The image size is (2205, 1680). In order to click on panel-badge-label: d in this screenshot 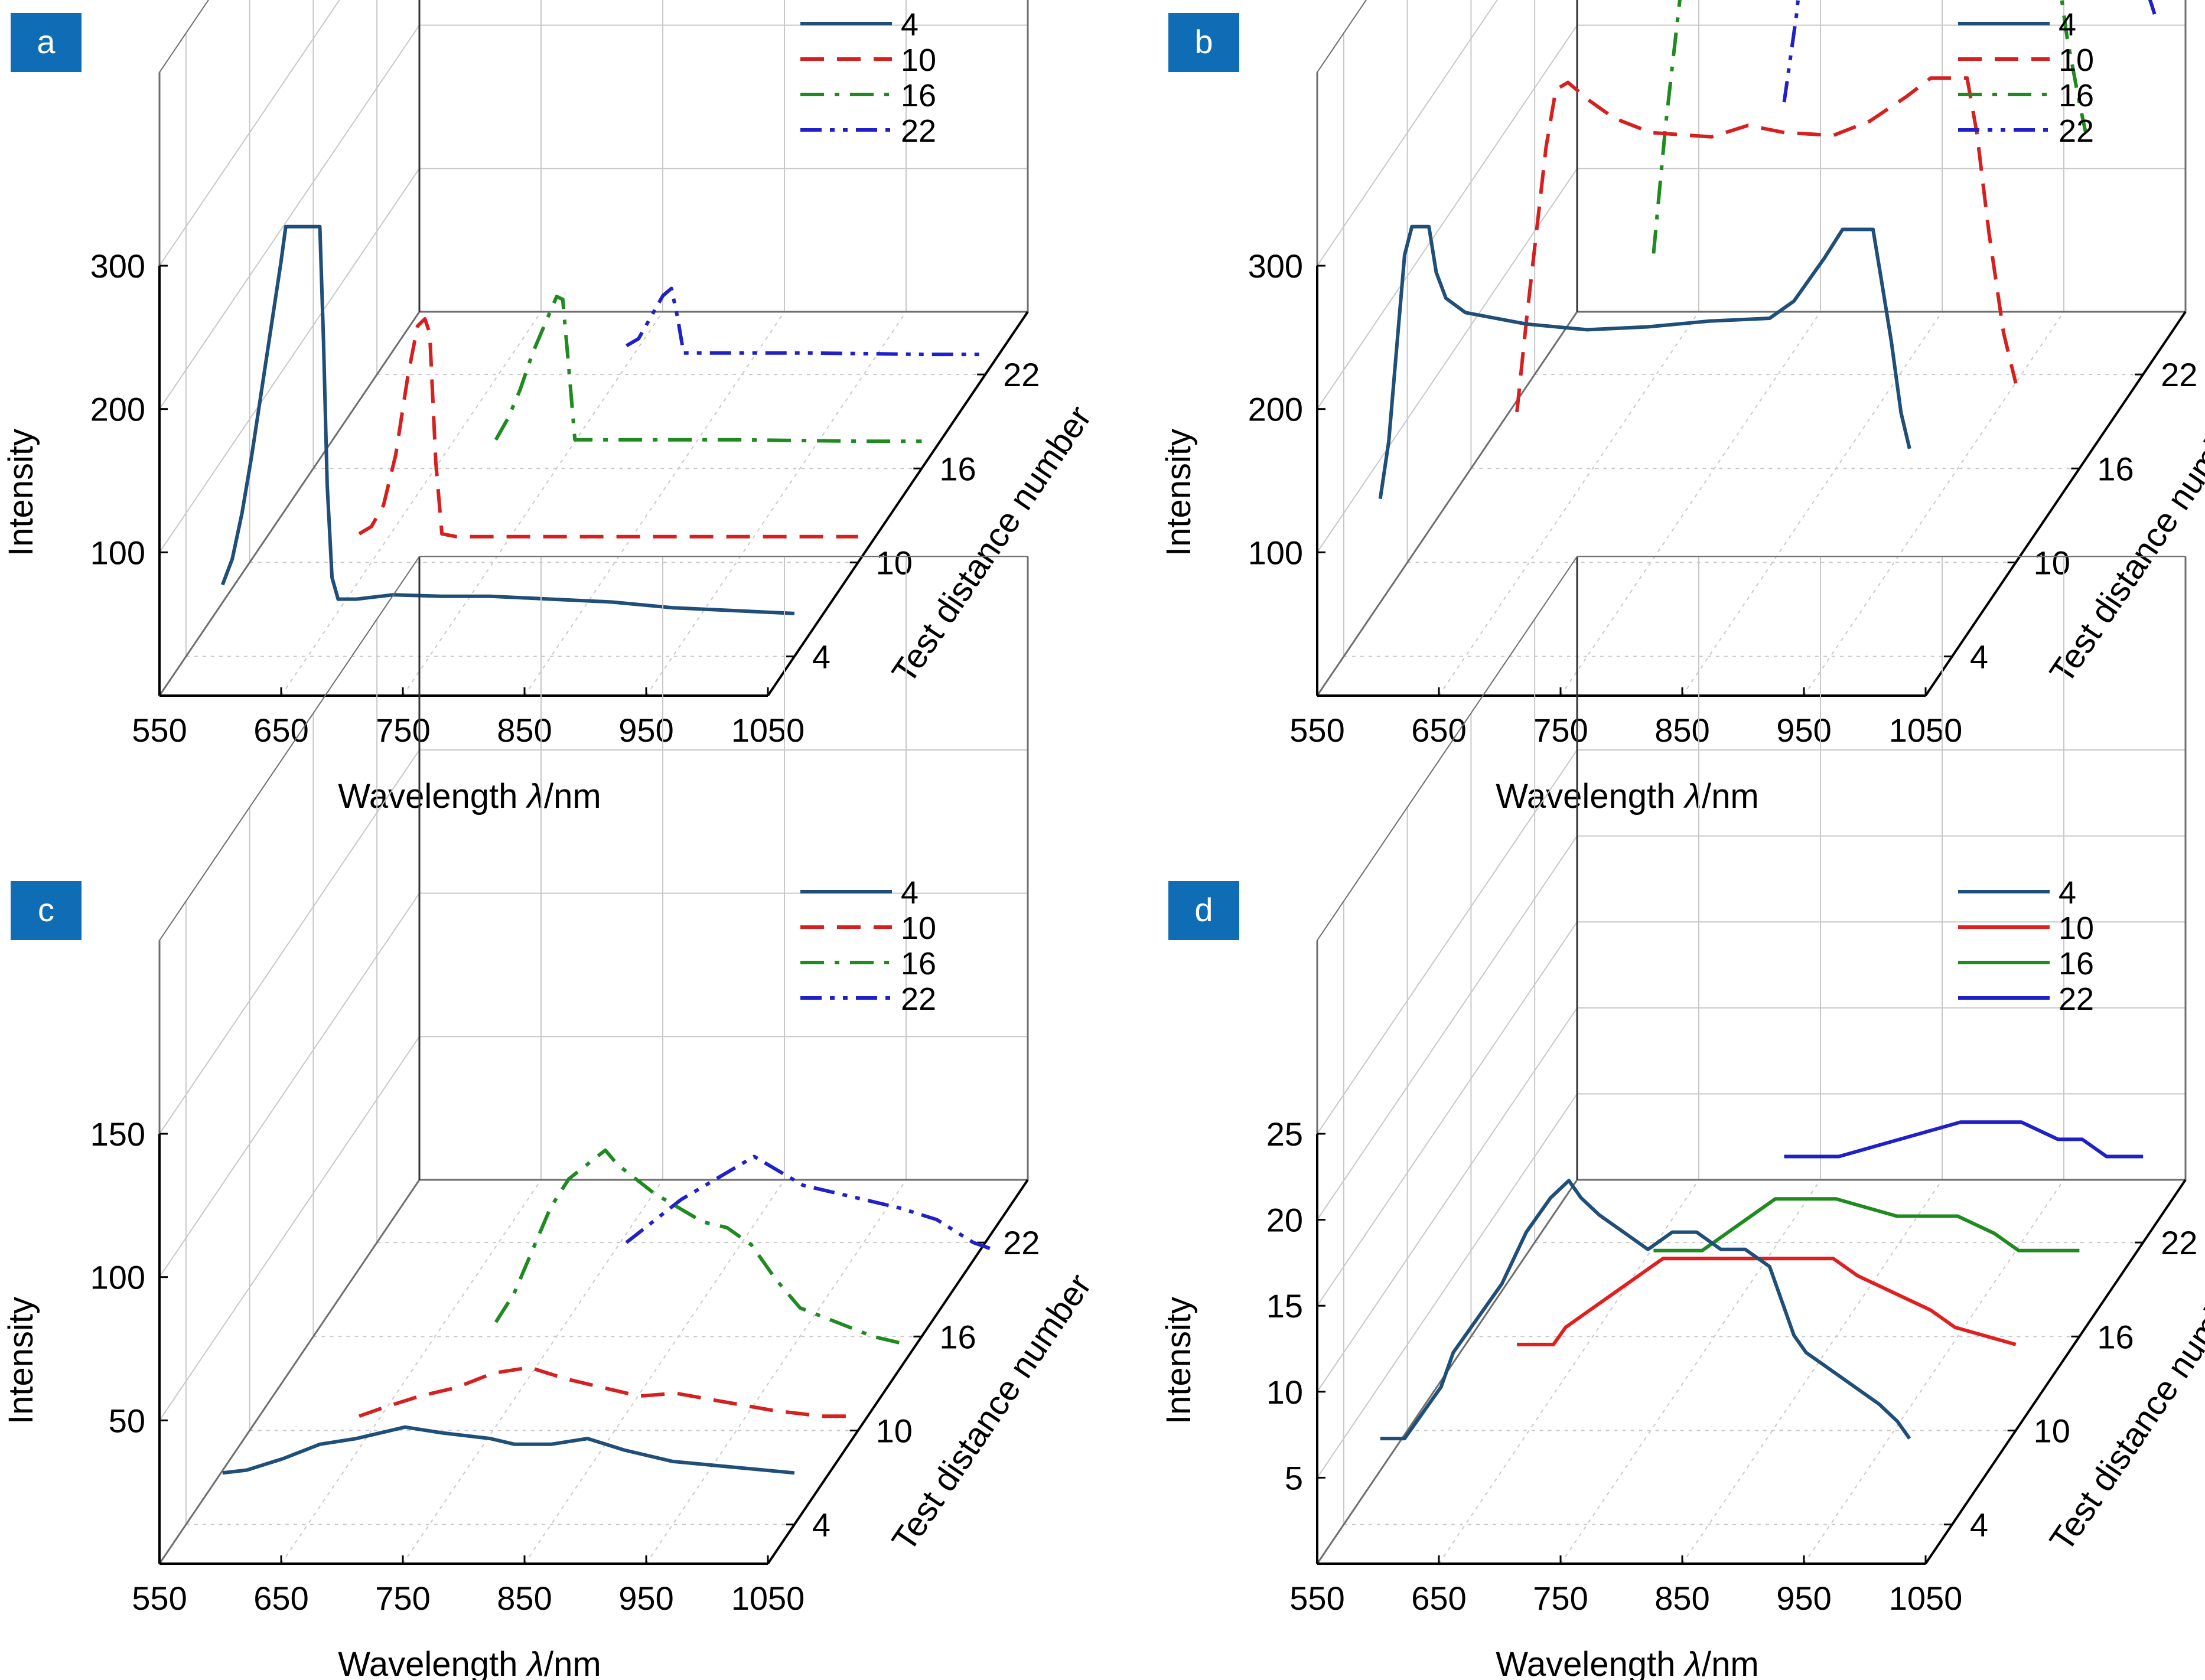, I will do `click(1203, 909)`.